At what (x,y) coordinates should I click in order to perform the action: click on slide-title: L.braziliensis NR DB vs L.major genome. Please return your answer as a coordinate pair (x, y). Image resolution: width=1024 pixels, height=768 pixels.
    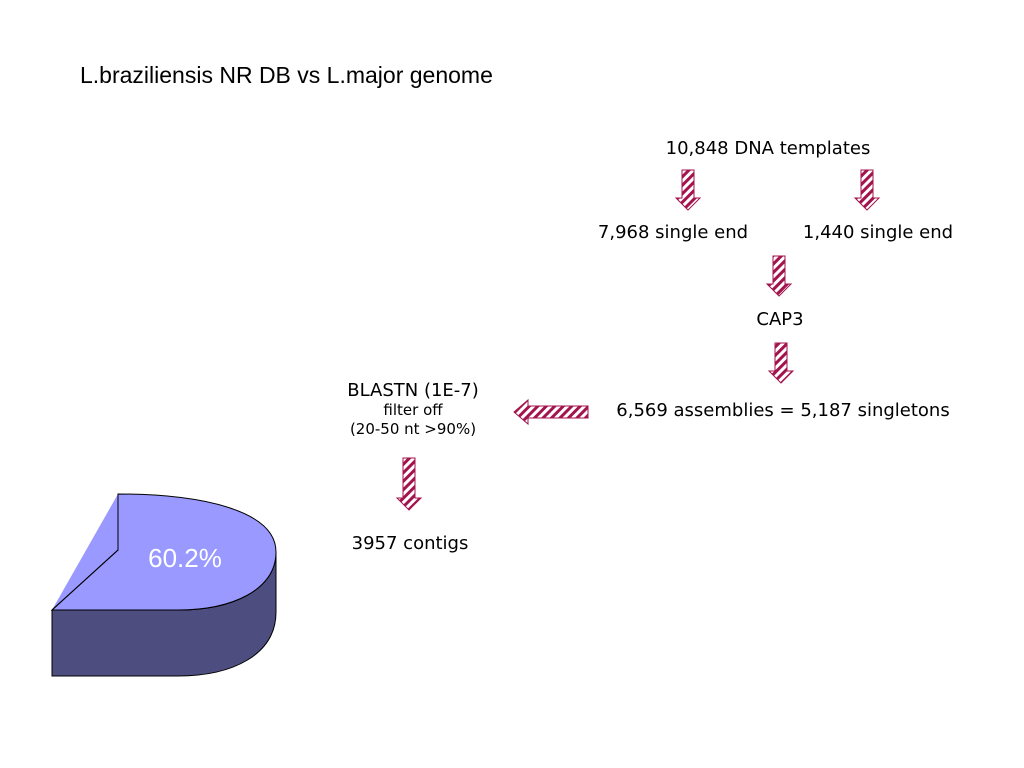
    Looking at the image, I should click on (286, 75).